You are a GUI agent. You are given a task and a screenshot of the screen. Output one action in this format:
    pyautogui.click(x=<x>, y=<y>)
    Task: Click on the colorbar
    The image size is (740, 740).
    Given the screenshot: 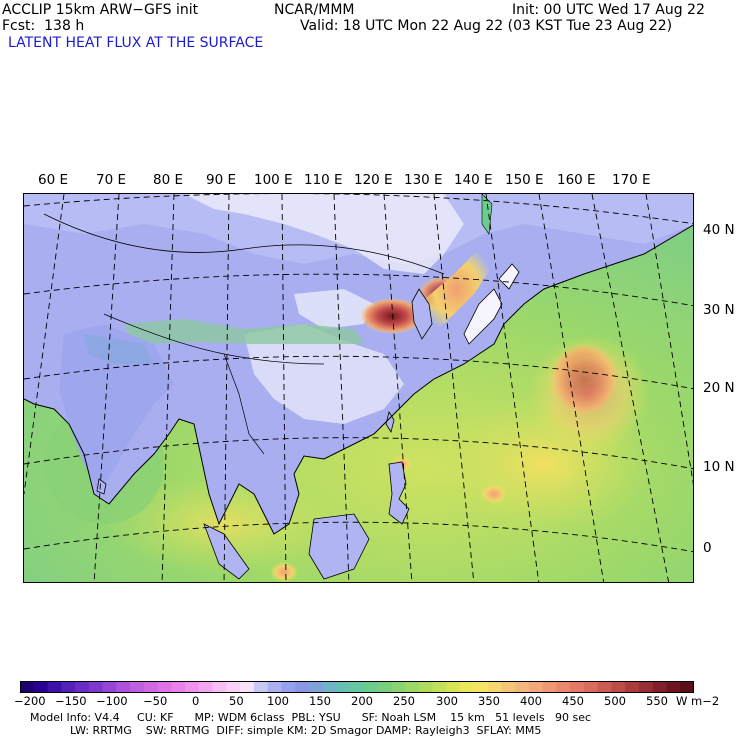 What is the action you would take?
    pyautogui.click(x=357, y=687)
    